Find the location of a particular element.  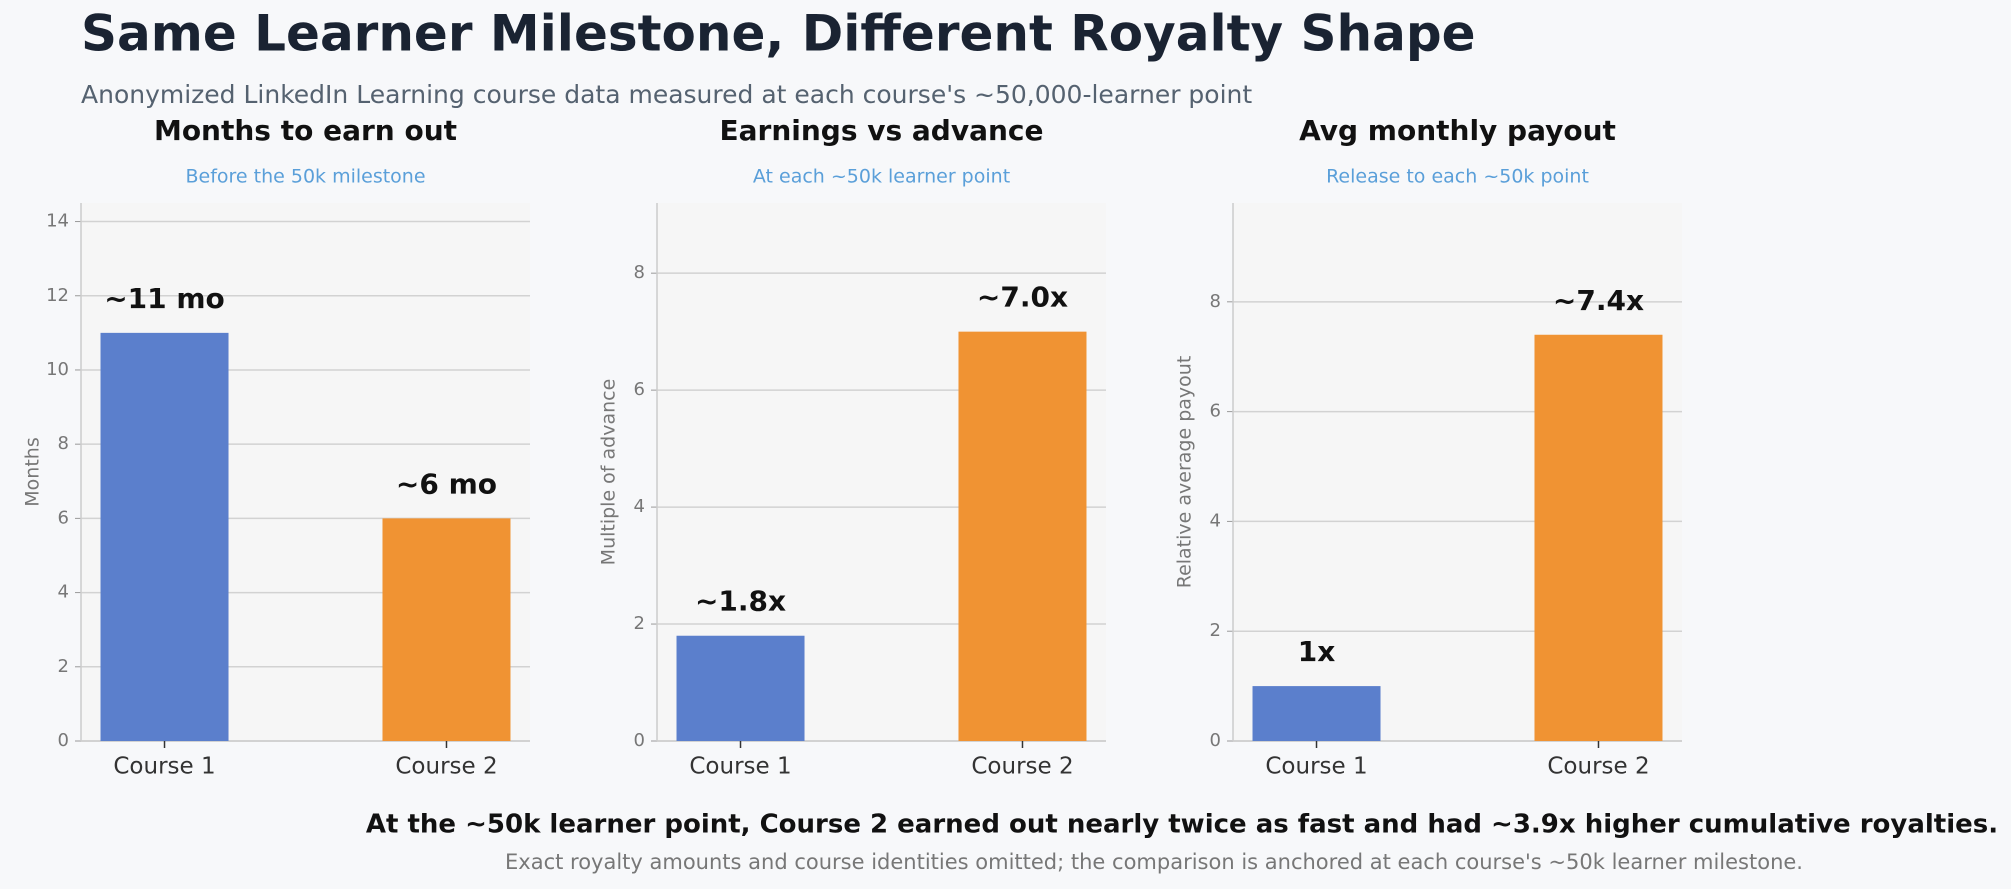

data-label: 1x is located at coordinates (1317, 651).